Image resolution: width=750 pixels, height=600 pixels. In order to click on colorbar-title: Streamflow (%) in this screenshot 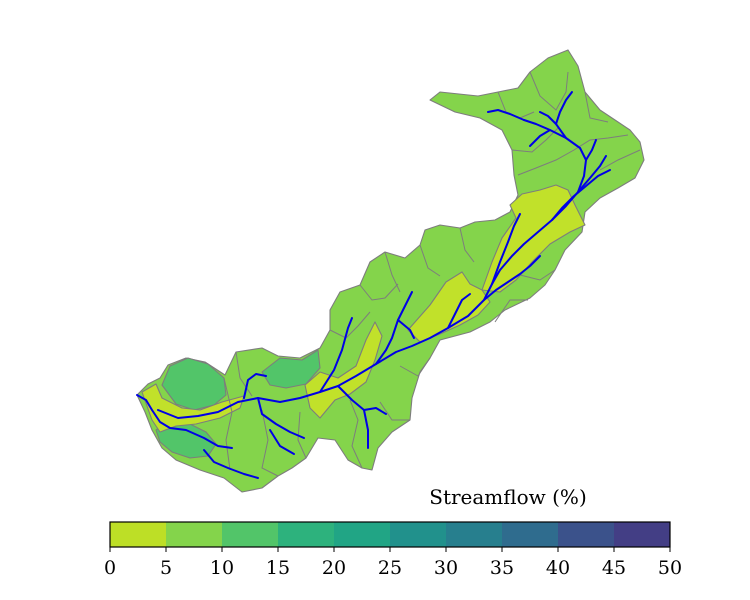, I will do `click(508, 497)`.